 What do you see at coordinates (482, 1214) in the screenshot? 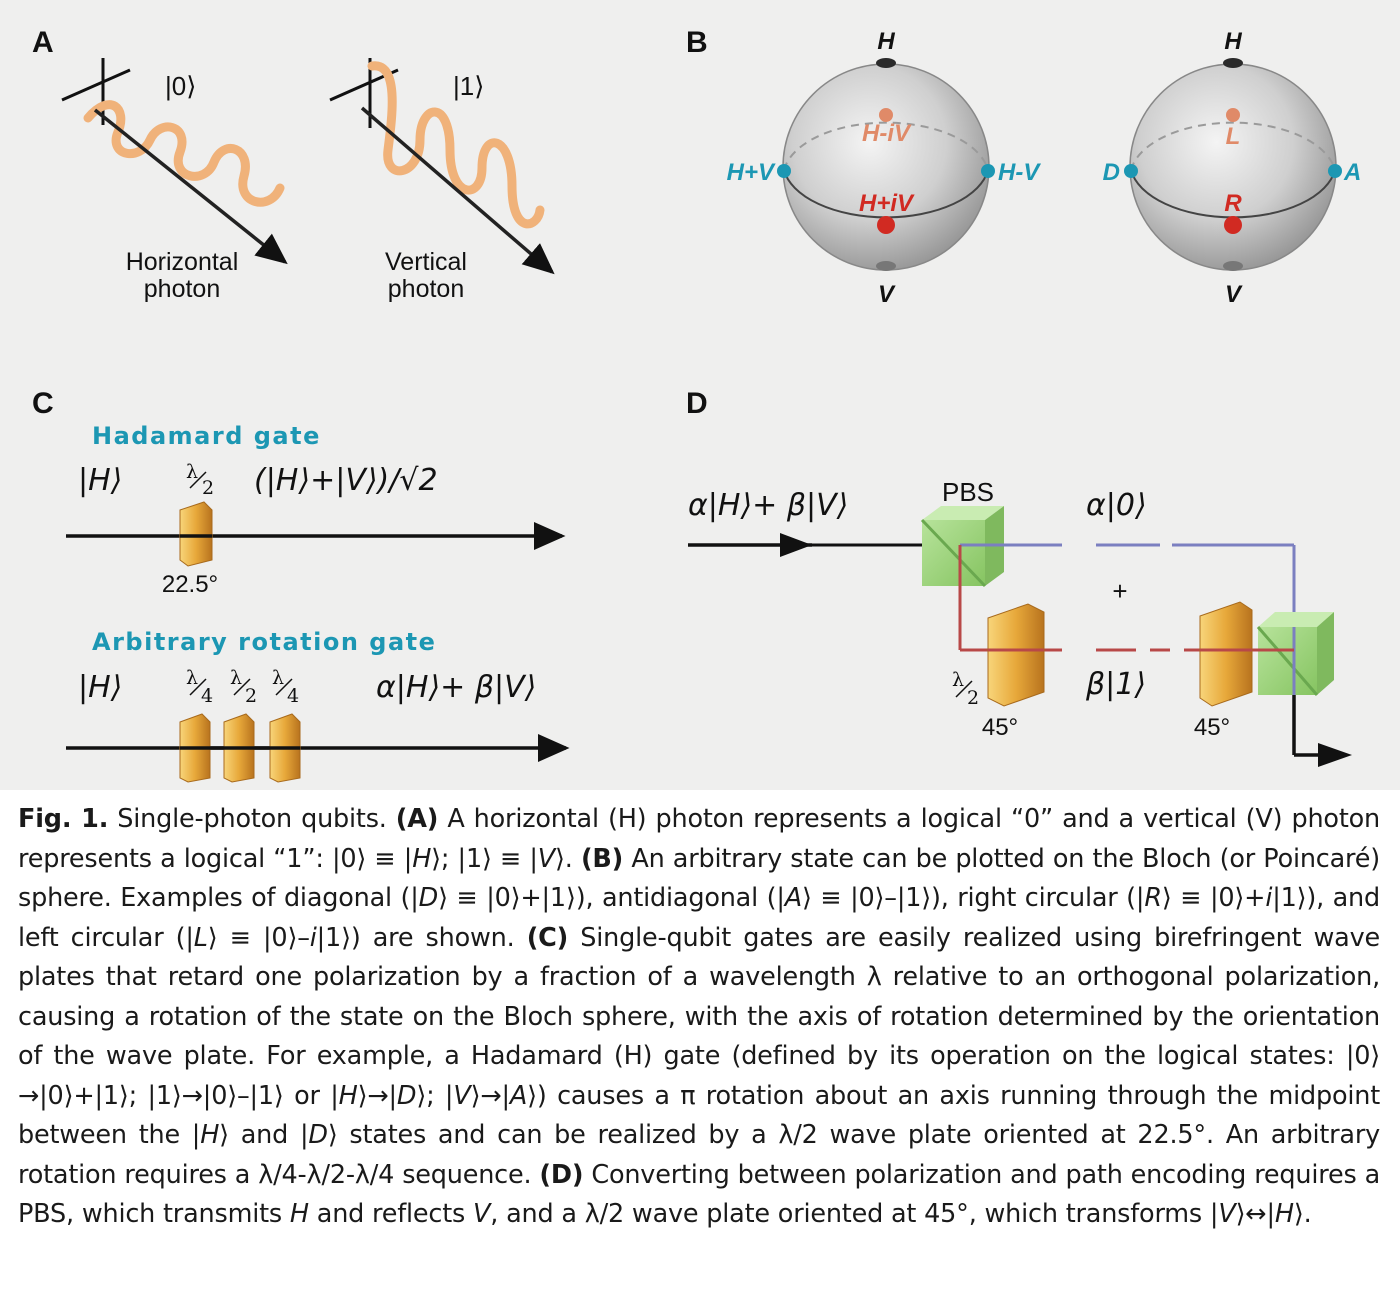
I see `caption-d-v: V` at bounding box center [482, 1214].